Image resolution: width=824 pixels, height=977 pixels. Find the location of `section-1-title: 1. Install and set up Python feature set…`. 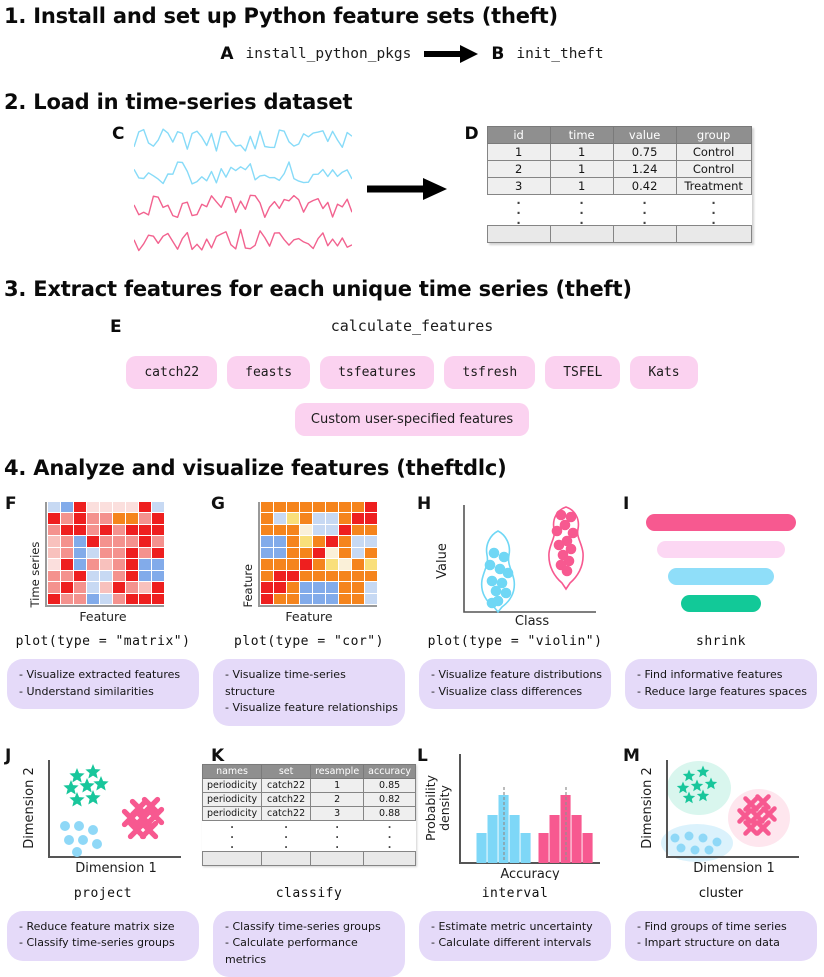

section-1-title: 1. Install and set up Python feature set… is located at coordinates (414, 16).